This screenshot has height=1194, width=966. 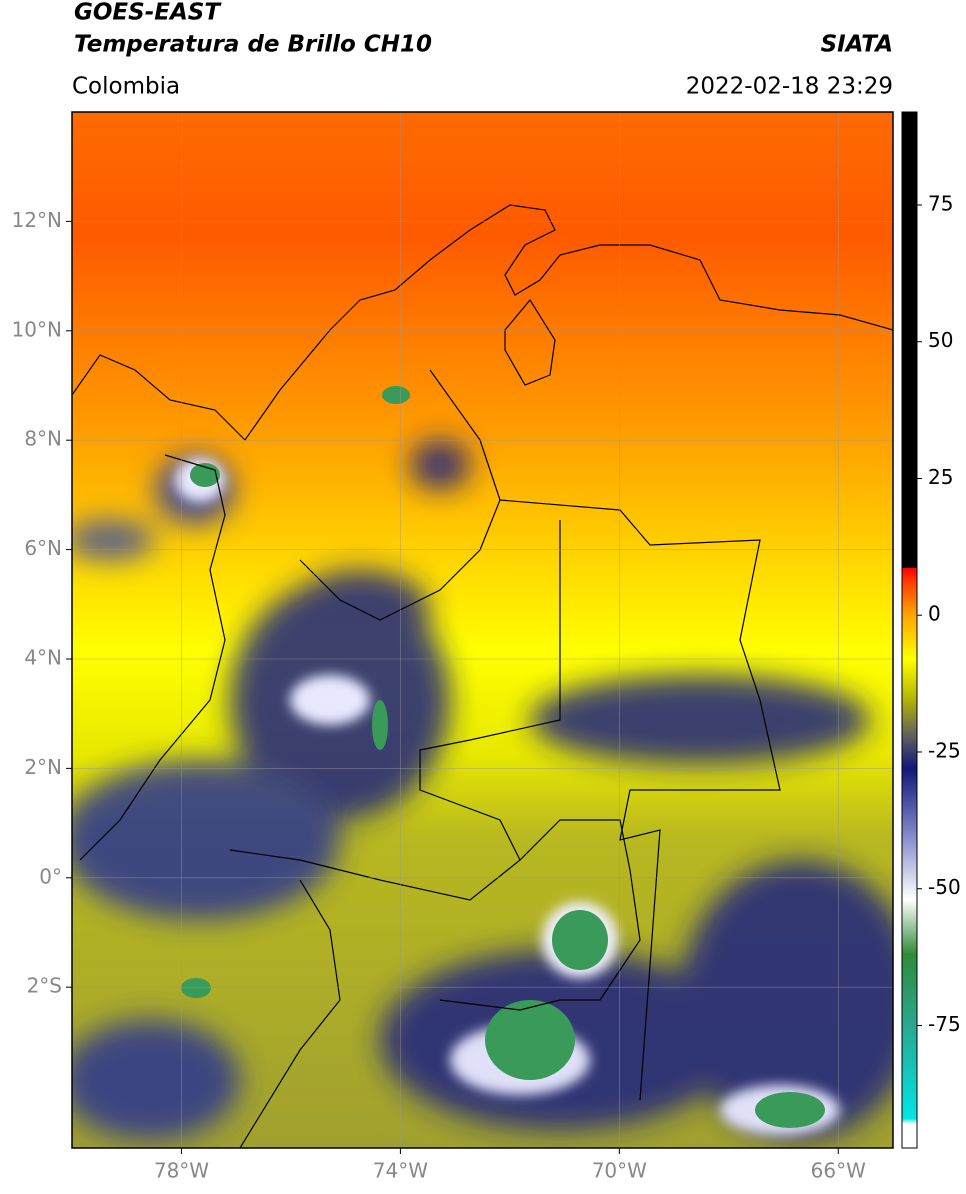 I want to click on source: SIATA, so click(x=857, y=45).